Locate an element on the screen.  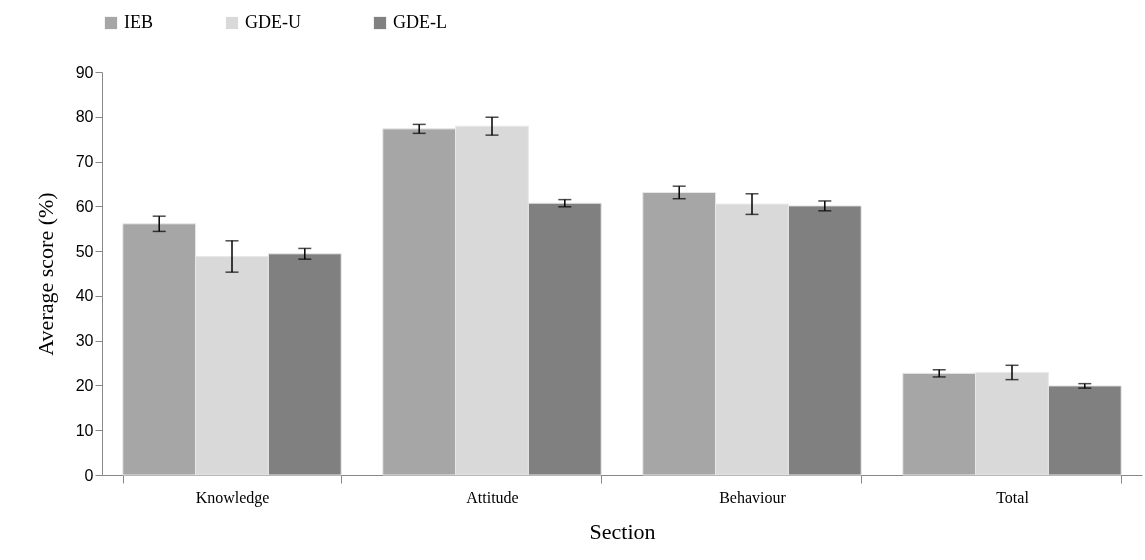
y-tick-label: 90 is located at coordinates (84, 72).